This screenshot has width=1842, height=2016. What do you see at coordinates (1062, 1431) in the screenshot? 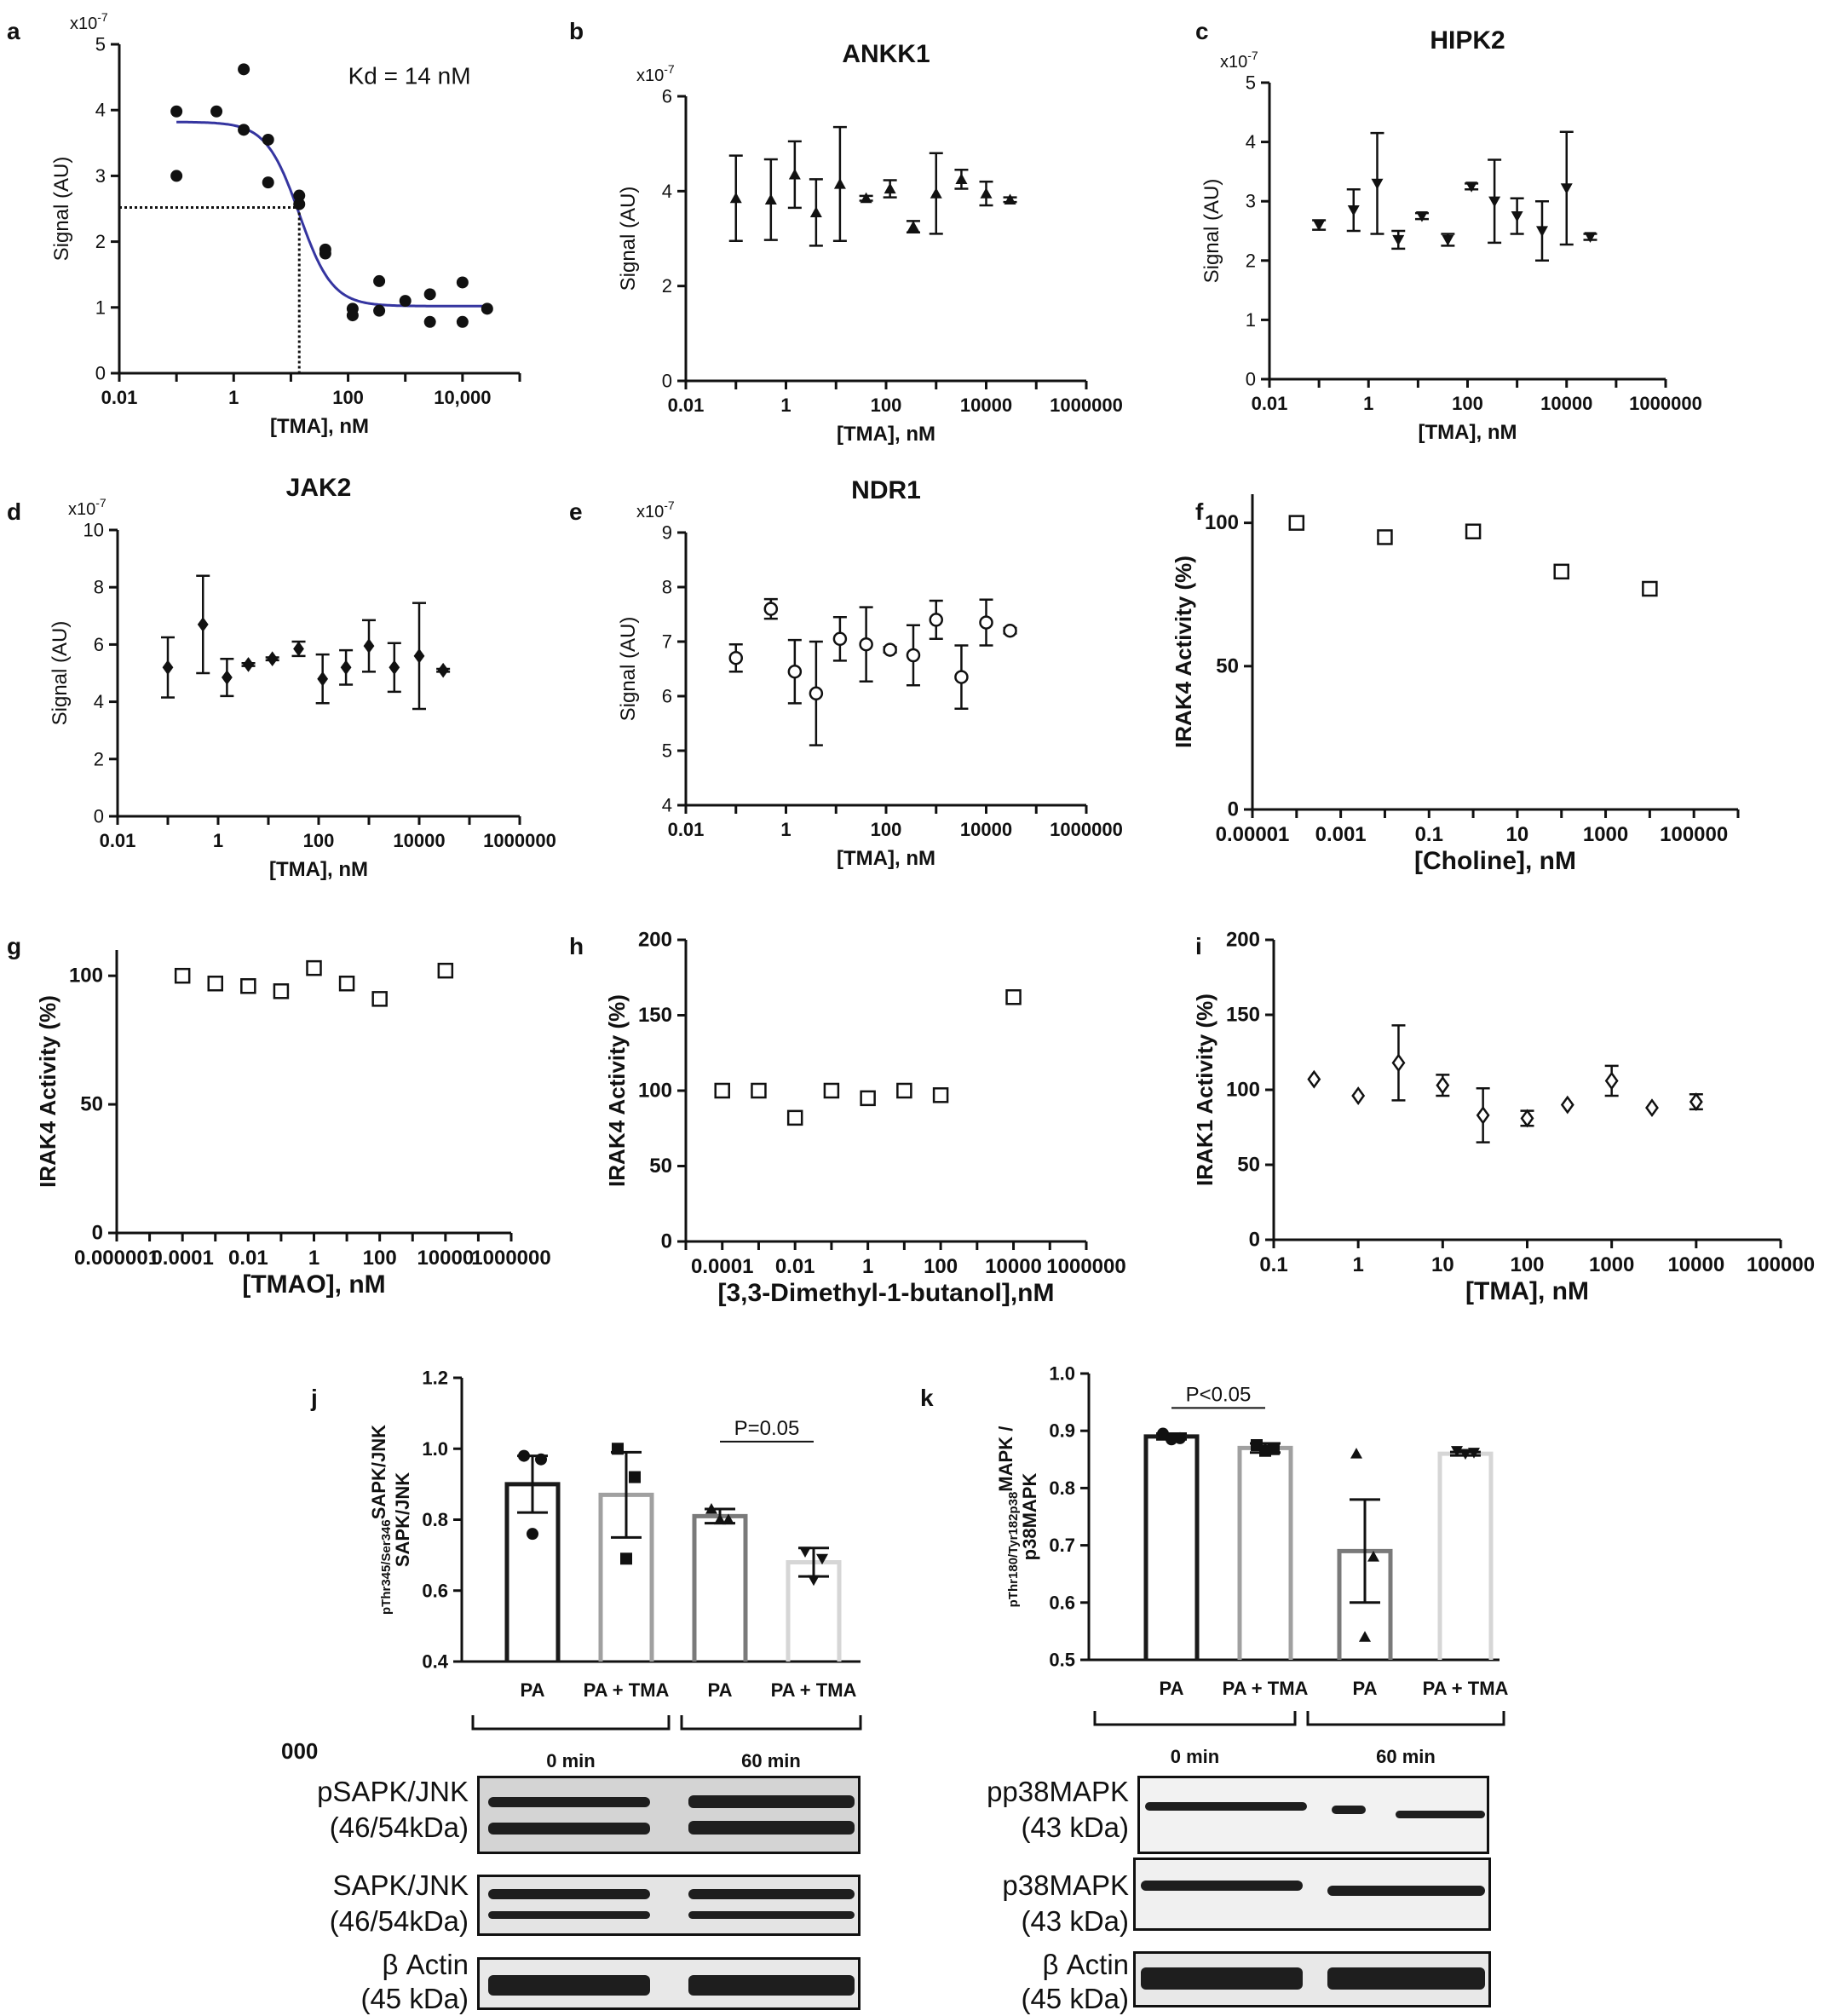
I see `y-tick-label: 0.9` at bounding box center [1062, 1431].